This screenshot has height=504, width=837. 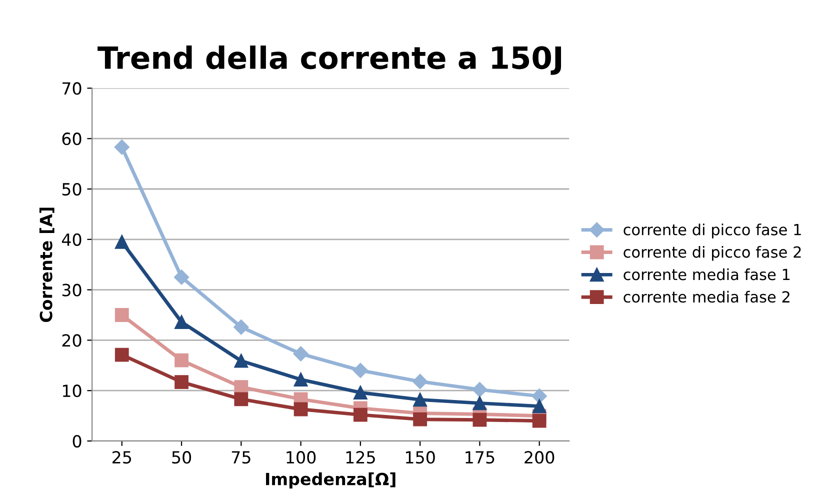 I want to click on x-tick-label: 25, so click(x=122, y=457).